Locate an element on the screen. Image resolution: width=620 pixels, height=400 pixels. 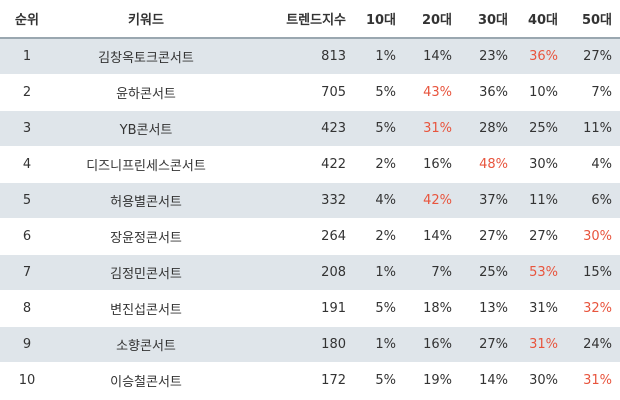
rank-cell: 1 is located at coordinates (27, 56).